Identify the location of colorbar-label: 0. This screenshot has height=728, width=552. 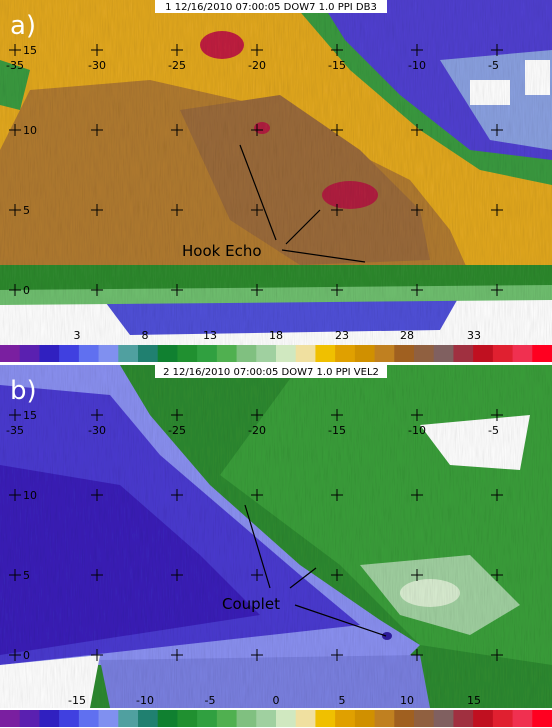
(276, 700).